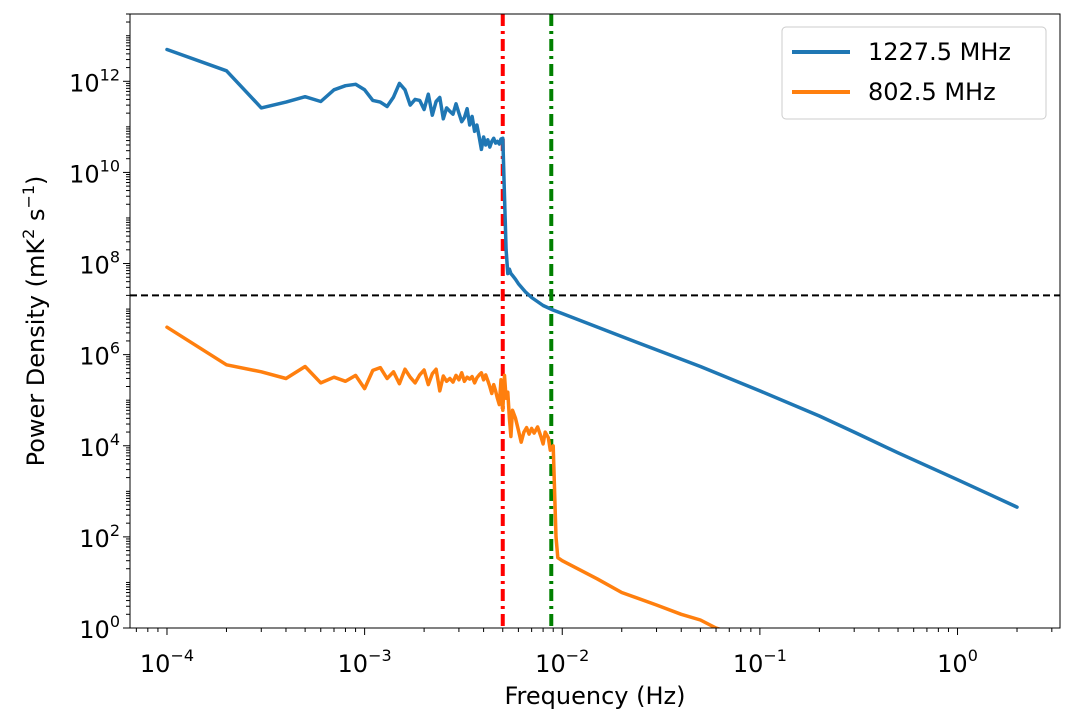 Image resolution: width=1073 pixels, height=720 pixels. Describe the element at coordinates (932, 92) in the screenshot. I see `legend-label-802: 802.5 MHz` at that location.